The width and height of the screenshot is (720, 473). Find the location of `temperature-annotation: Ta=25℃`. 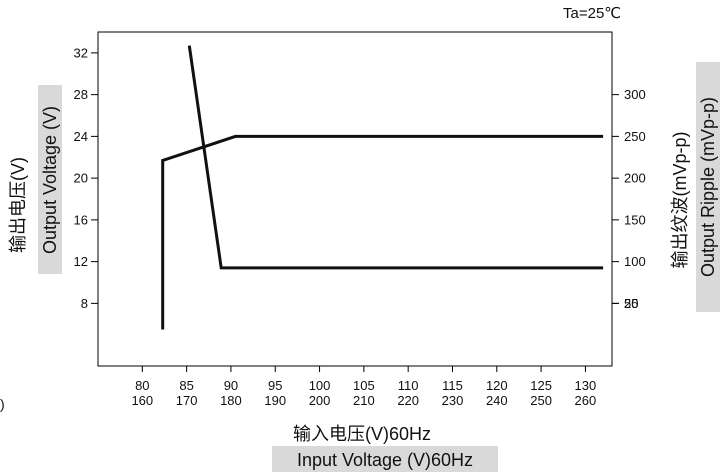

temperature-annotation: Ta=25℃ is located at coordinates (592, 13).